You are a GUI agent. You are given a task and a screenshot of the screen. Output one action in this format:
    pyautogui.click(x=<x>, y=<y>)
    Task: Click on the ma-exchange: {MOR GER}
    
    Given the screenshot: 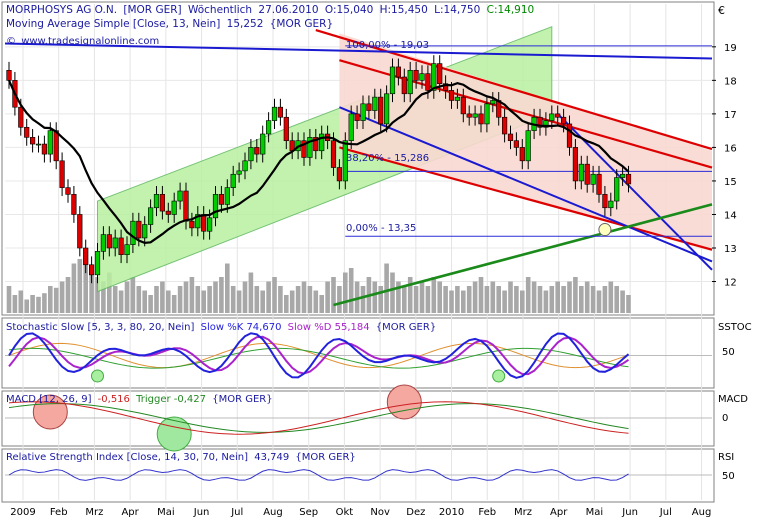 What is the action you would take?
    pyautogui.click(x=301, y=24)
    